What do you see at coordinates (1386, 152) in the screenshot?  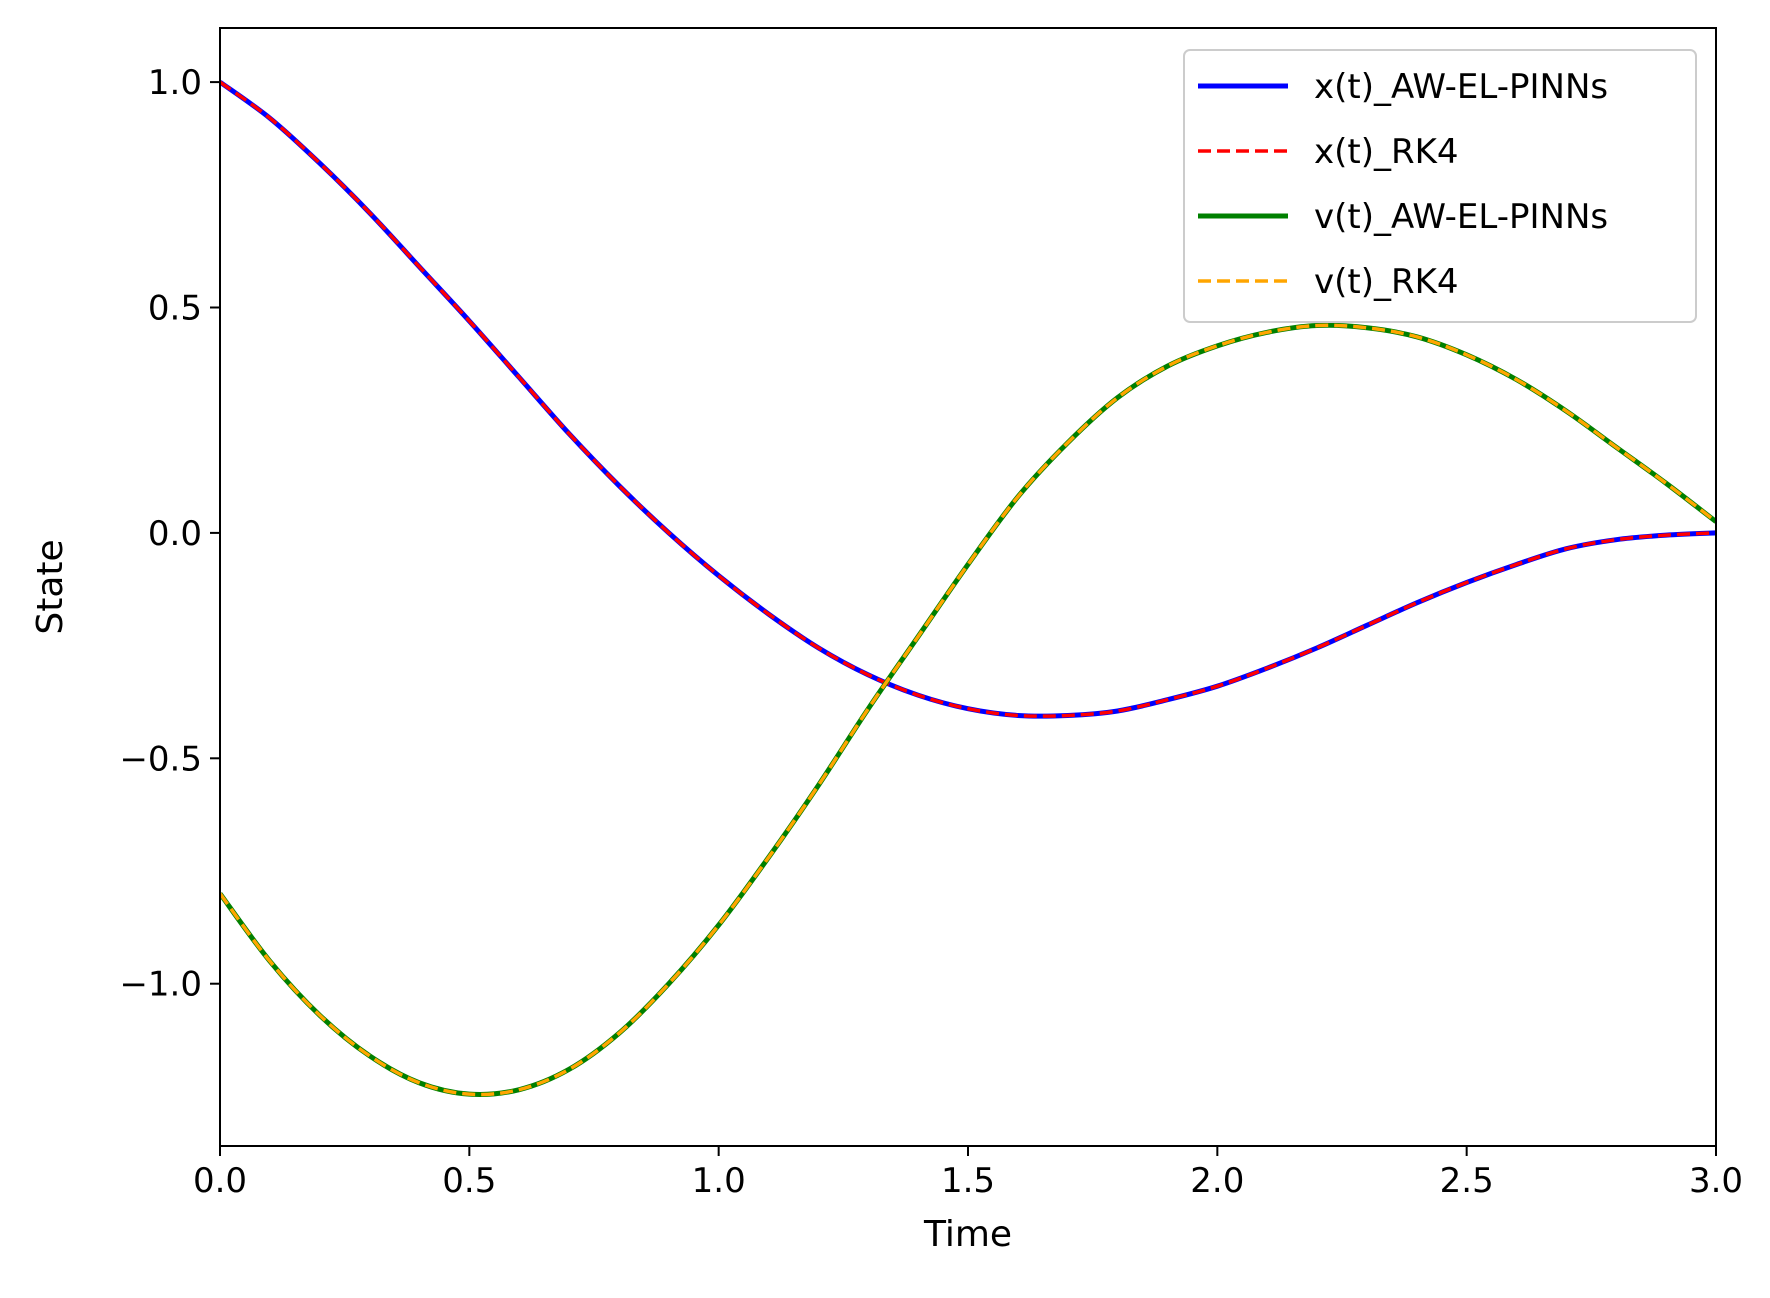 I see `legend-label-1: x(t)_RK4` at bounding box center [1386, 152].